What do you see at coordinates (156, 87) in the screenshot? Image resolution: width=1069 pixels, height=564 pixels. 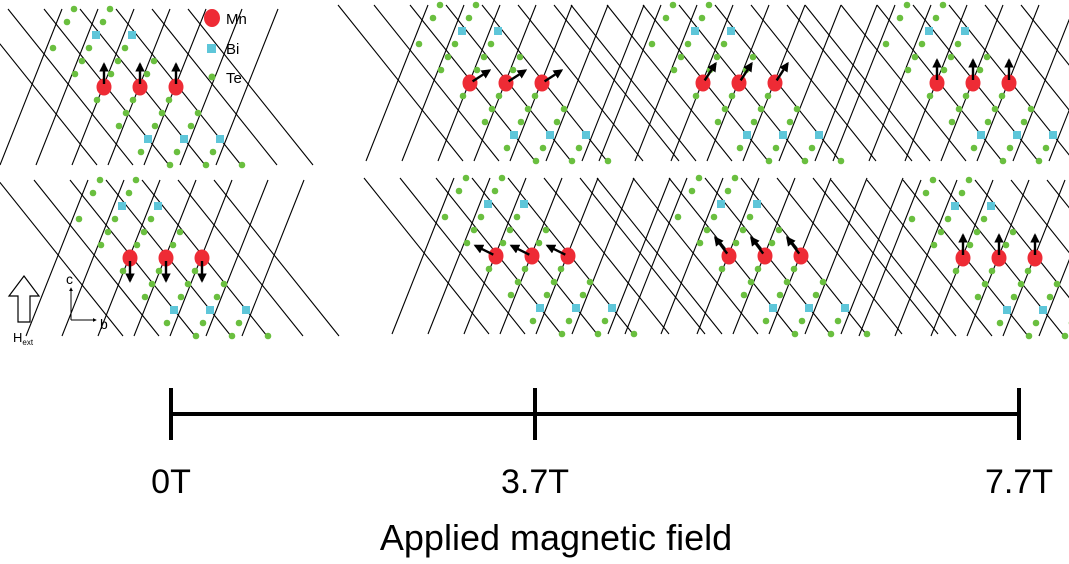 I see `panel-zero-field-top-lattice` at bounding box center [156, 87].